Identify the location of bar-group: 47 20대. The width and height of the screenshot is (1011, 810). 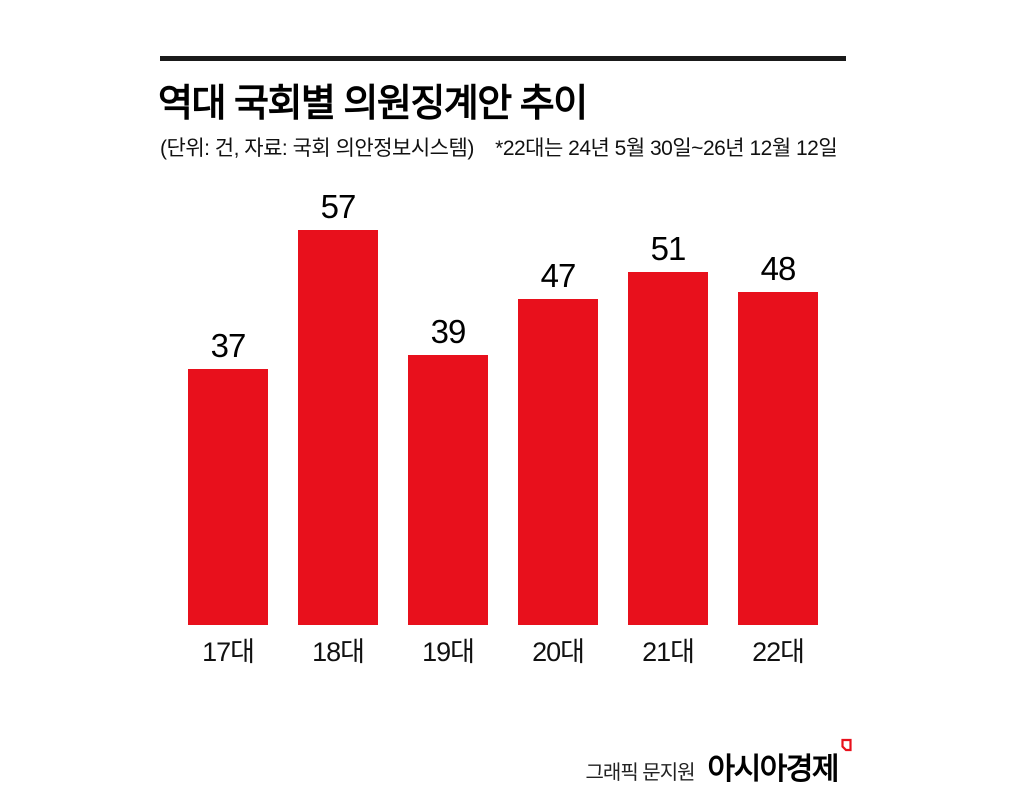
(558, 431).